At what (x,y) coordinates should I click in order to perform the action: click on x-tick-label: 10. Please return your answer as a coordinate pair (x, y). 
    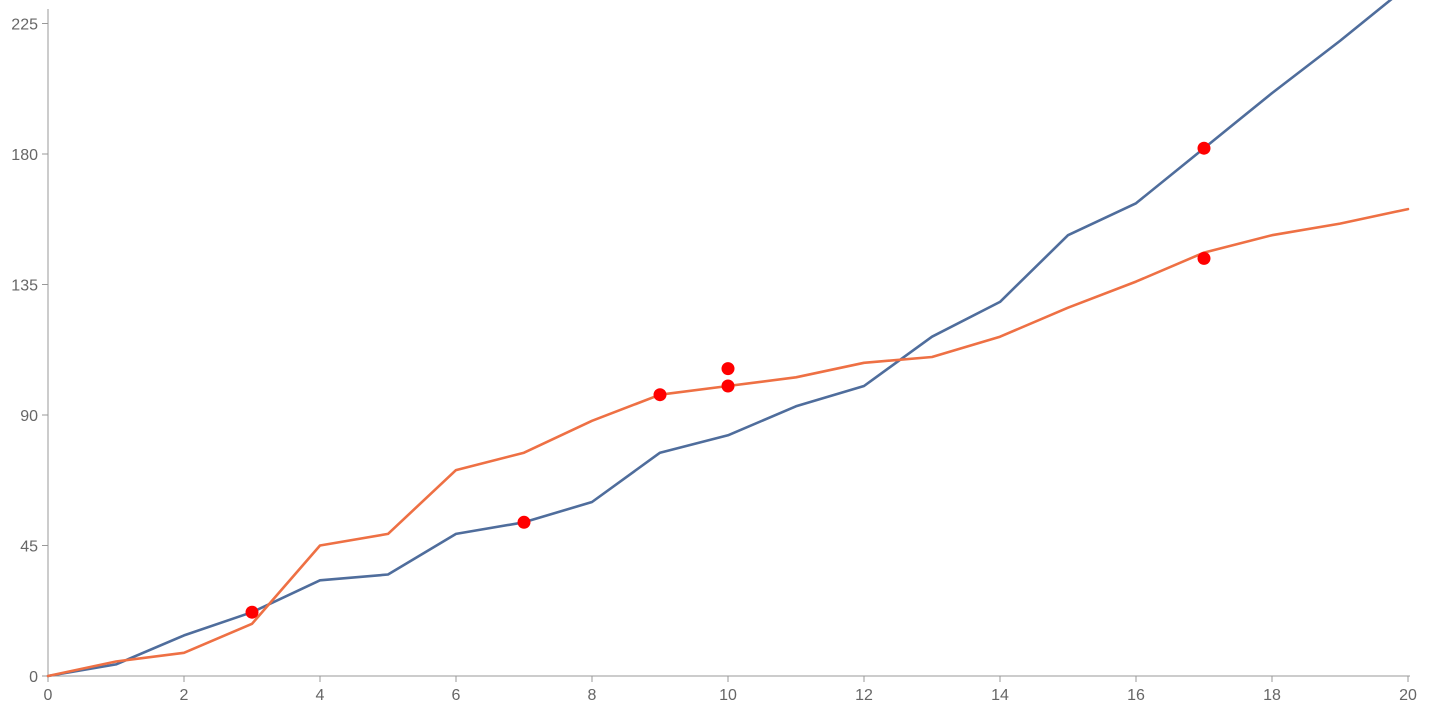
    Looking at the image, I should click on (728, 695).